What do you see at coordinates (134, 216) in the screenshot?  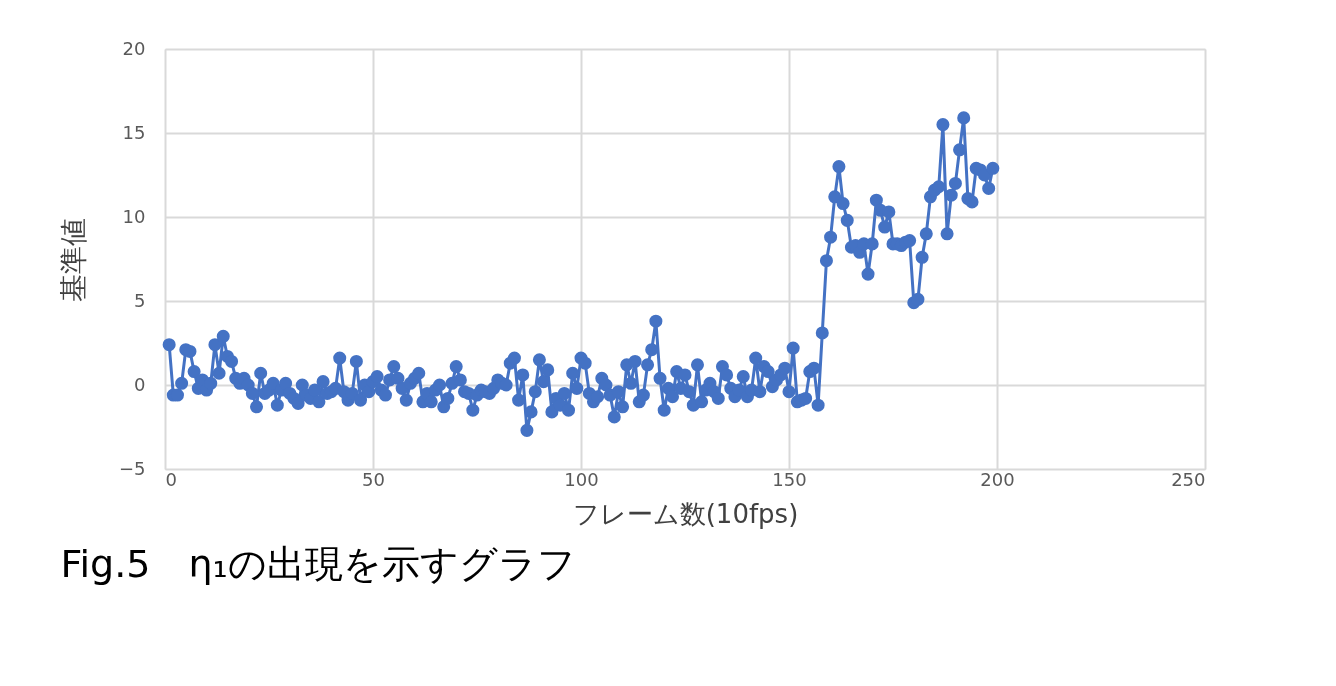 I see `y-tick-label: 10` at bounding box center [134, 216].